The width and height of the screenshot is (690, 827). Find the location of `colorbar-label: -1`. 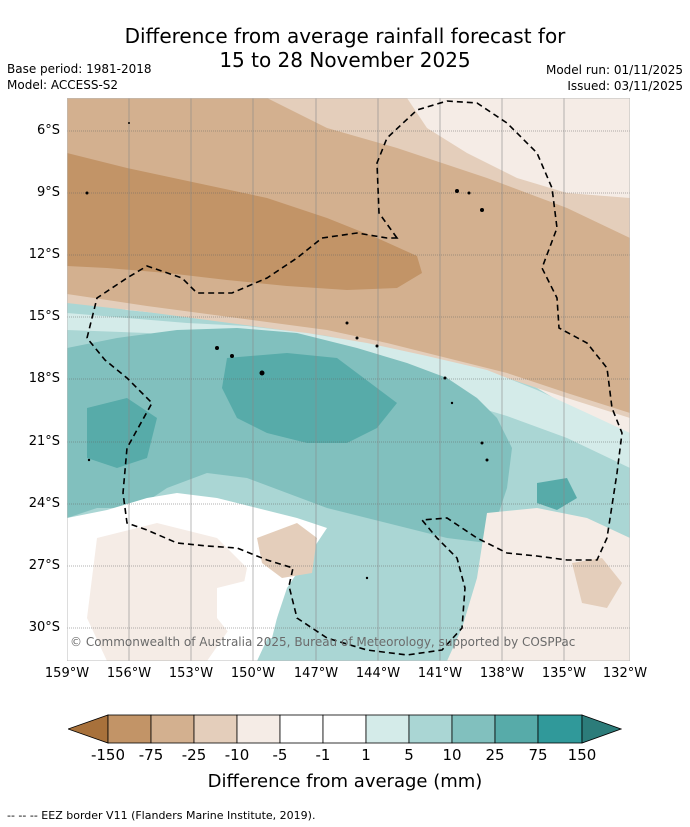

colorbar-label: -1 is located at coordinates (323, 755).